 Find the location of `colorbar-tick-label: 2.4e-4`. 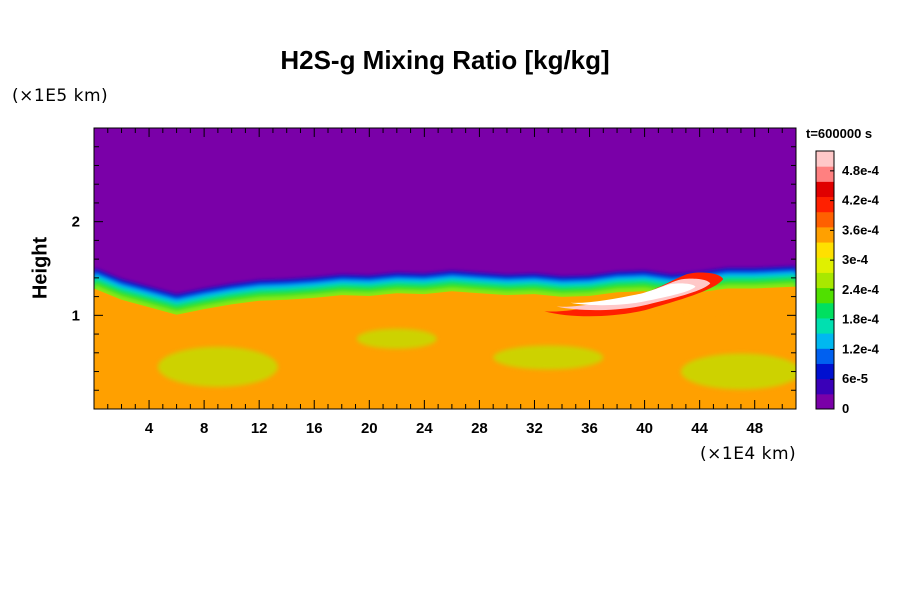

colorbar-tick-label: 2.4e-4 is located at coordinates (861, 289).